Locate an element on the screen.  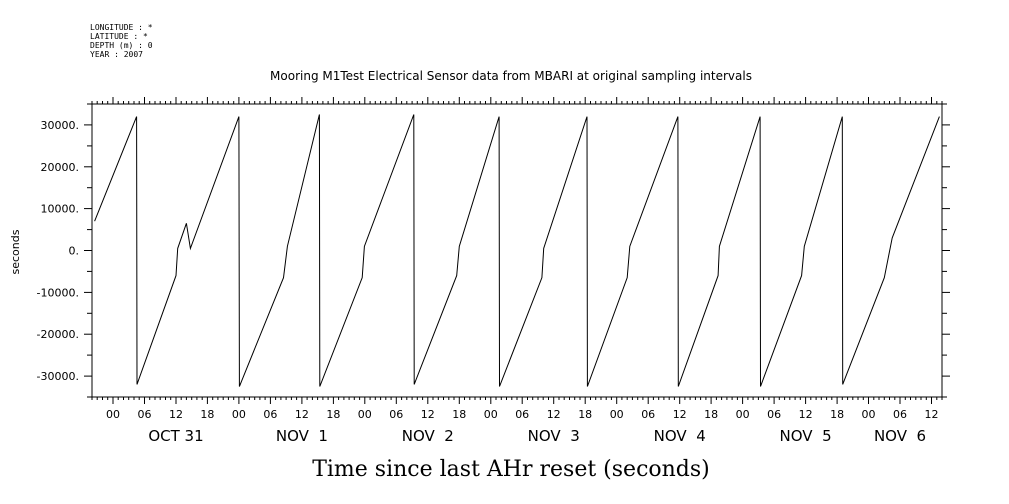
y-tick-label: 10000. is located at coordinates (60, 209).